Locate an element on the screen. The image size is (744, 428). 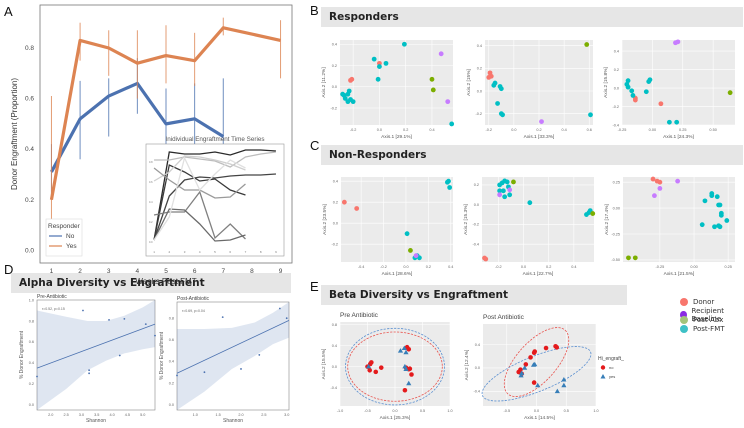
legend-label: Donor is located at coordinates (704, 302).